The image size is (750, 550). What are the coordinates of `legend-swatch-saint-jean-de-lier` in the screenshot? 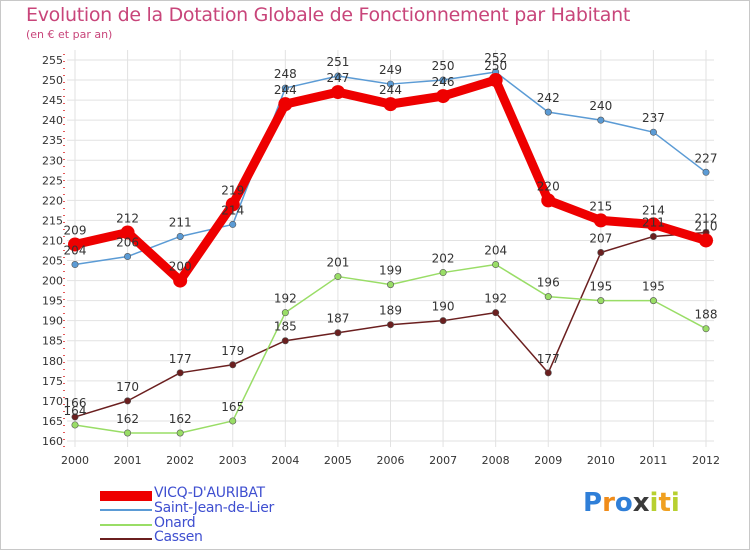 It's located at (126, 510).